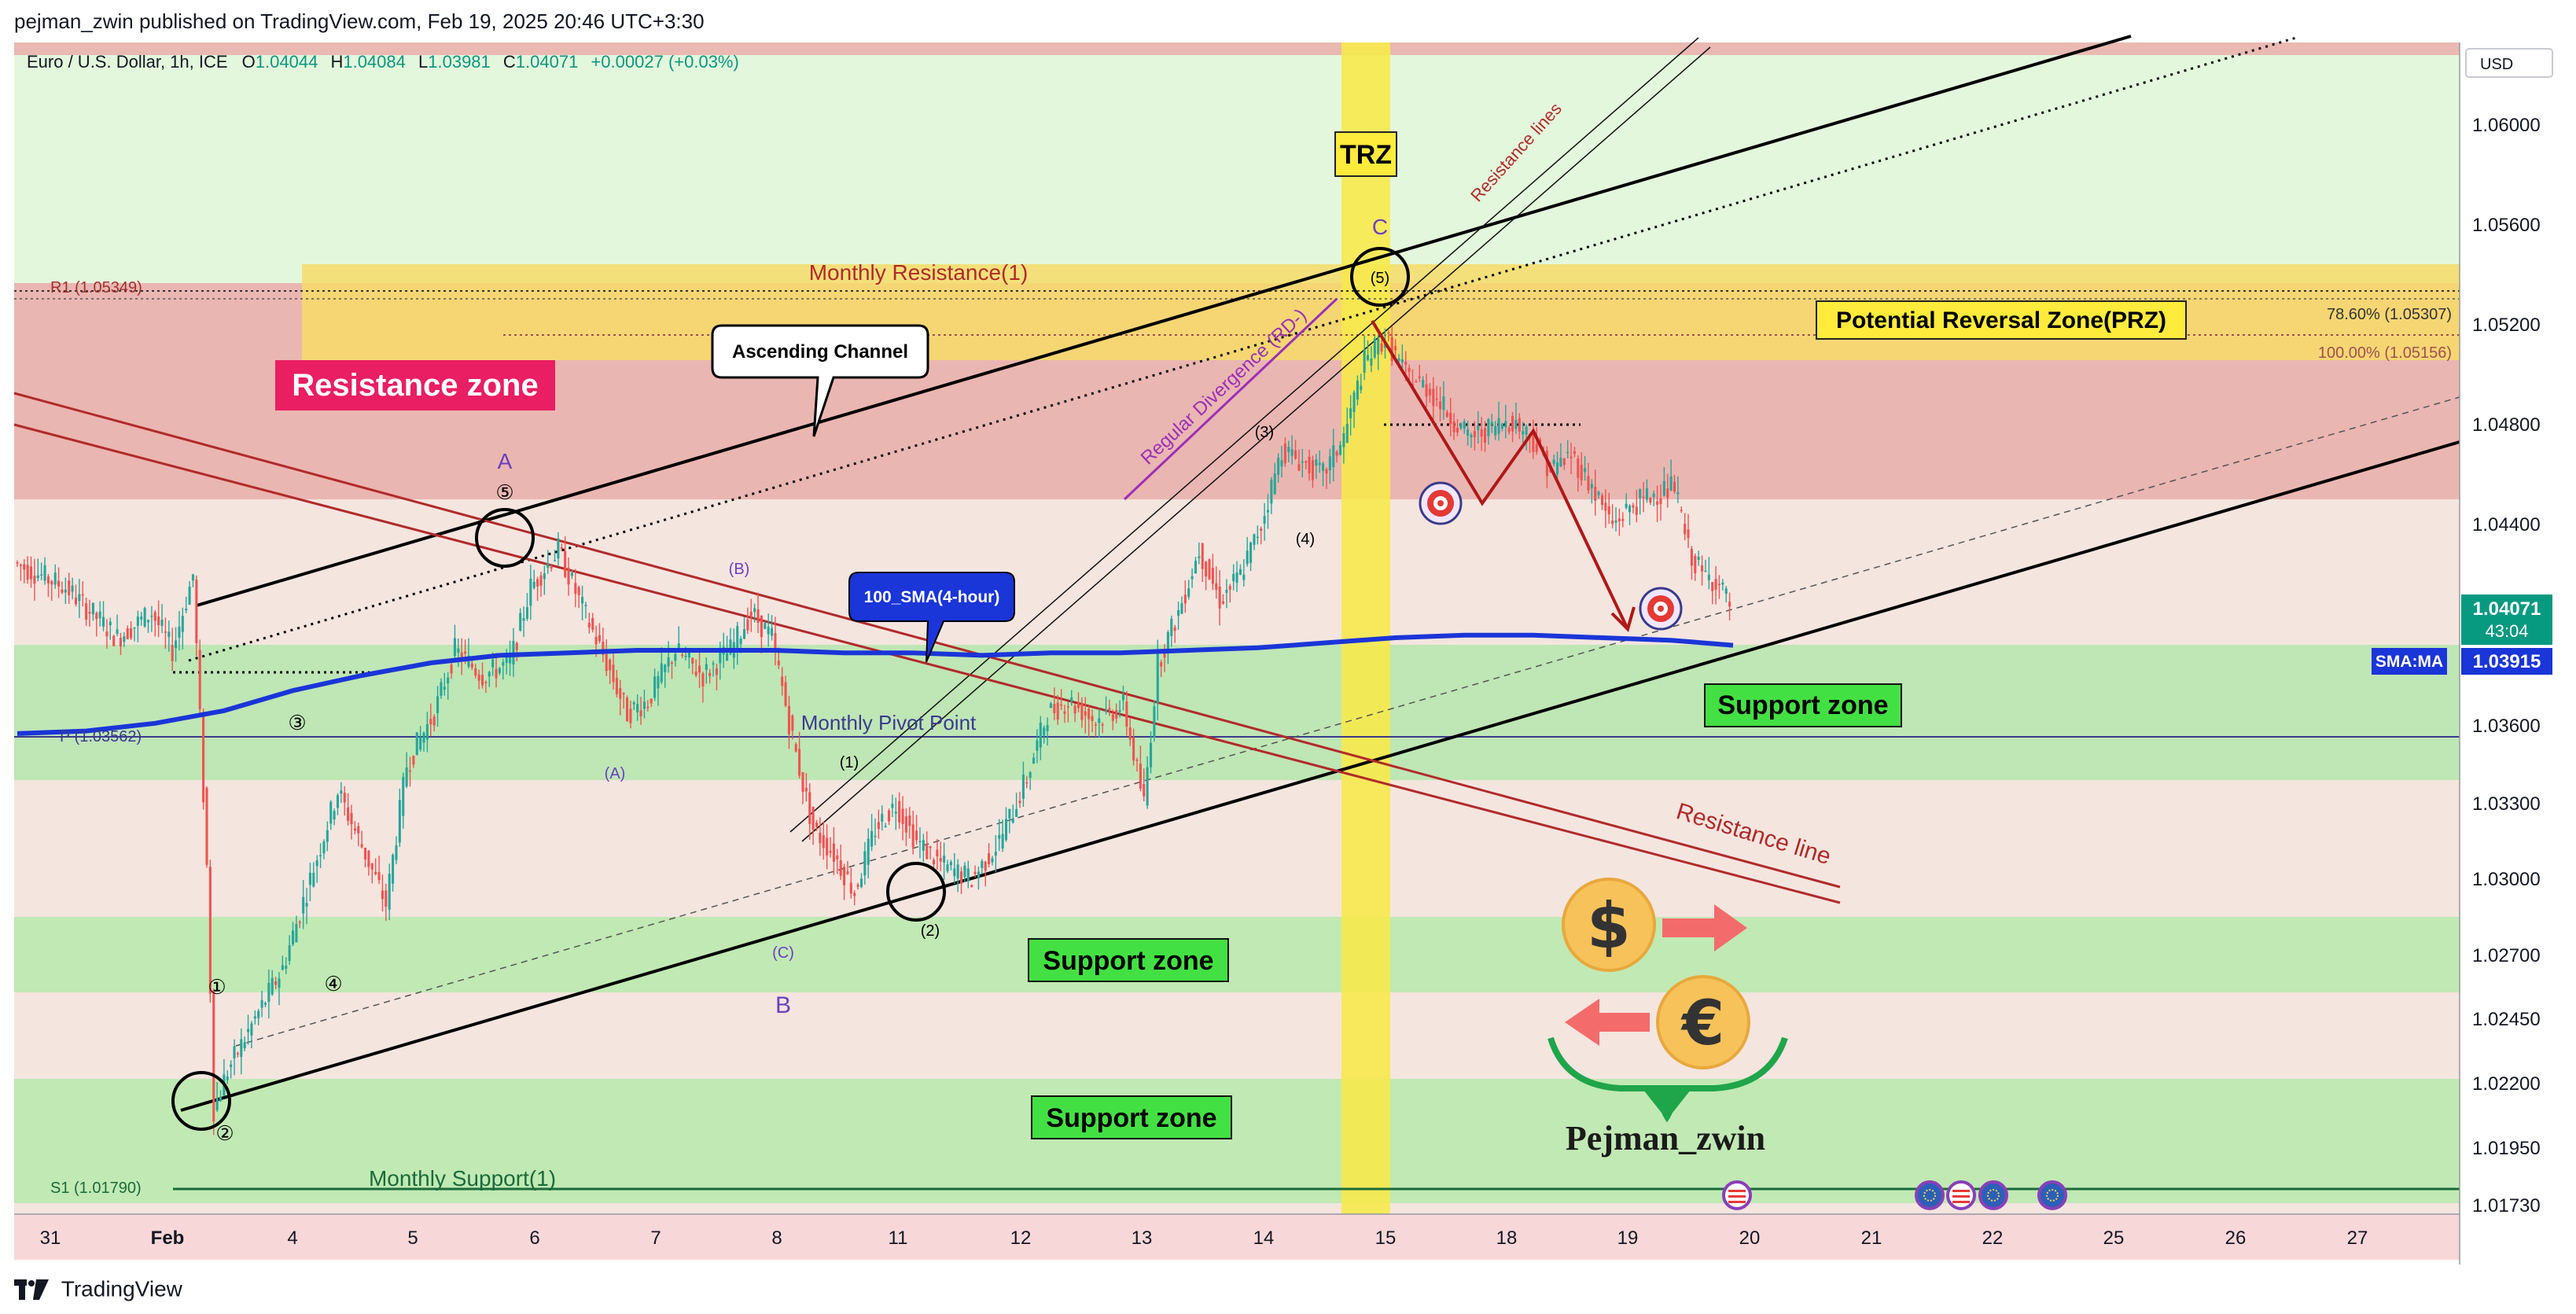  Describe the element at coordinates (168, 1238) in the screenshot. I see `time-tick-label: Feb` at that location.